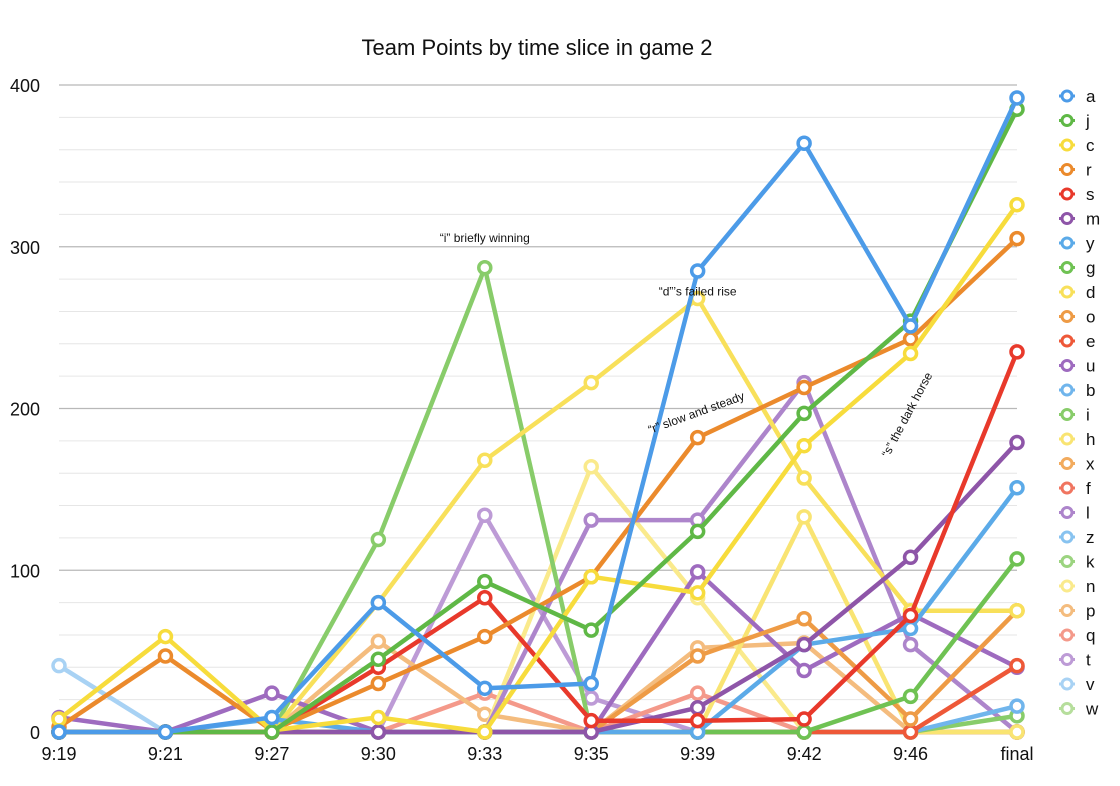 Image resolution: width=1120 pixels, height=786 pixels. I want to click on legend-item-l: l, so click(1074, 513).